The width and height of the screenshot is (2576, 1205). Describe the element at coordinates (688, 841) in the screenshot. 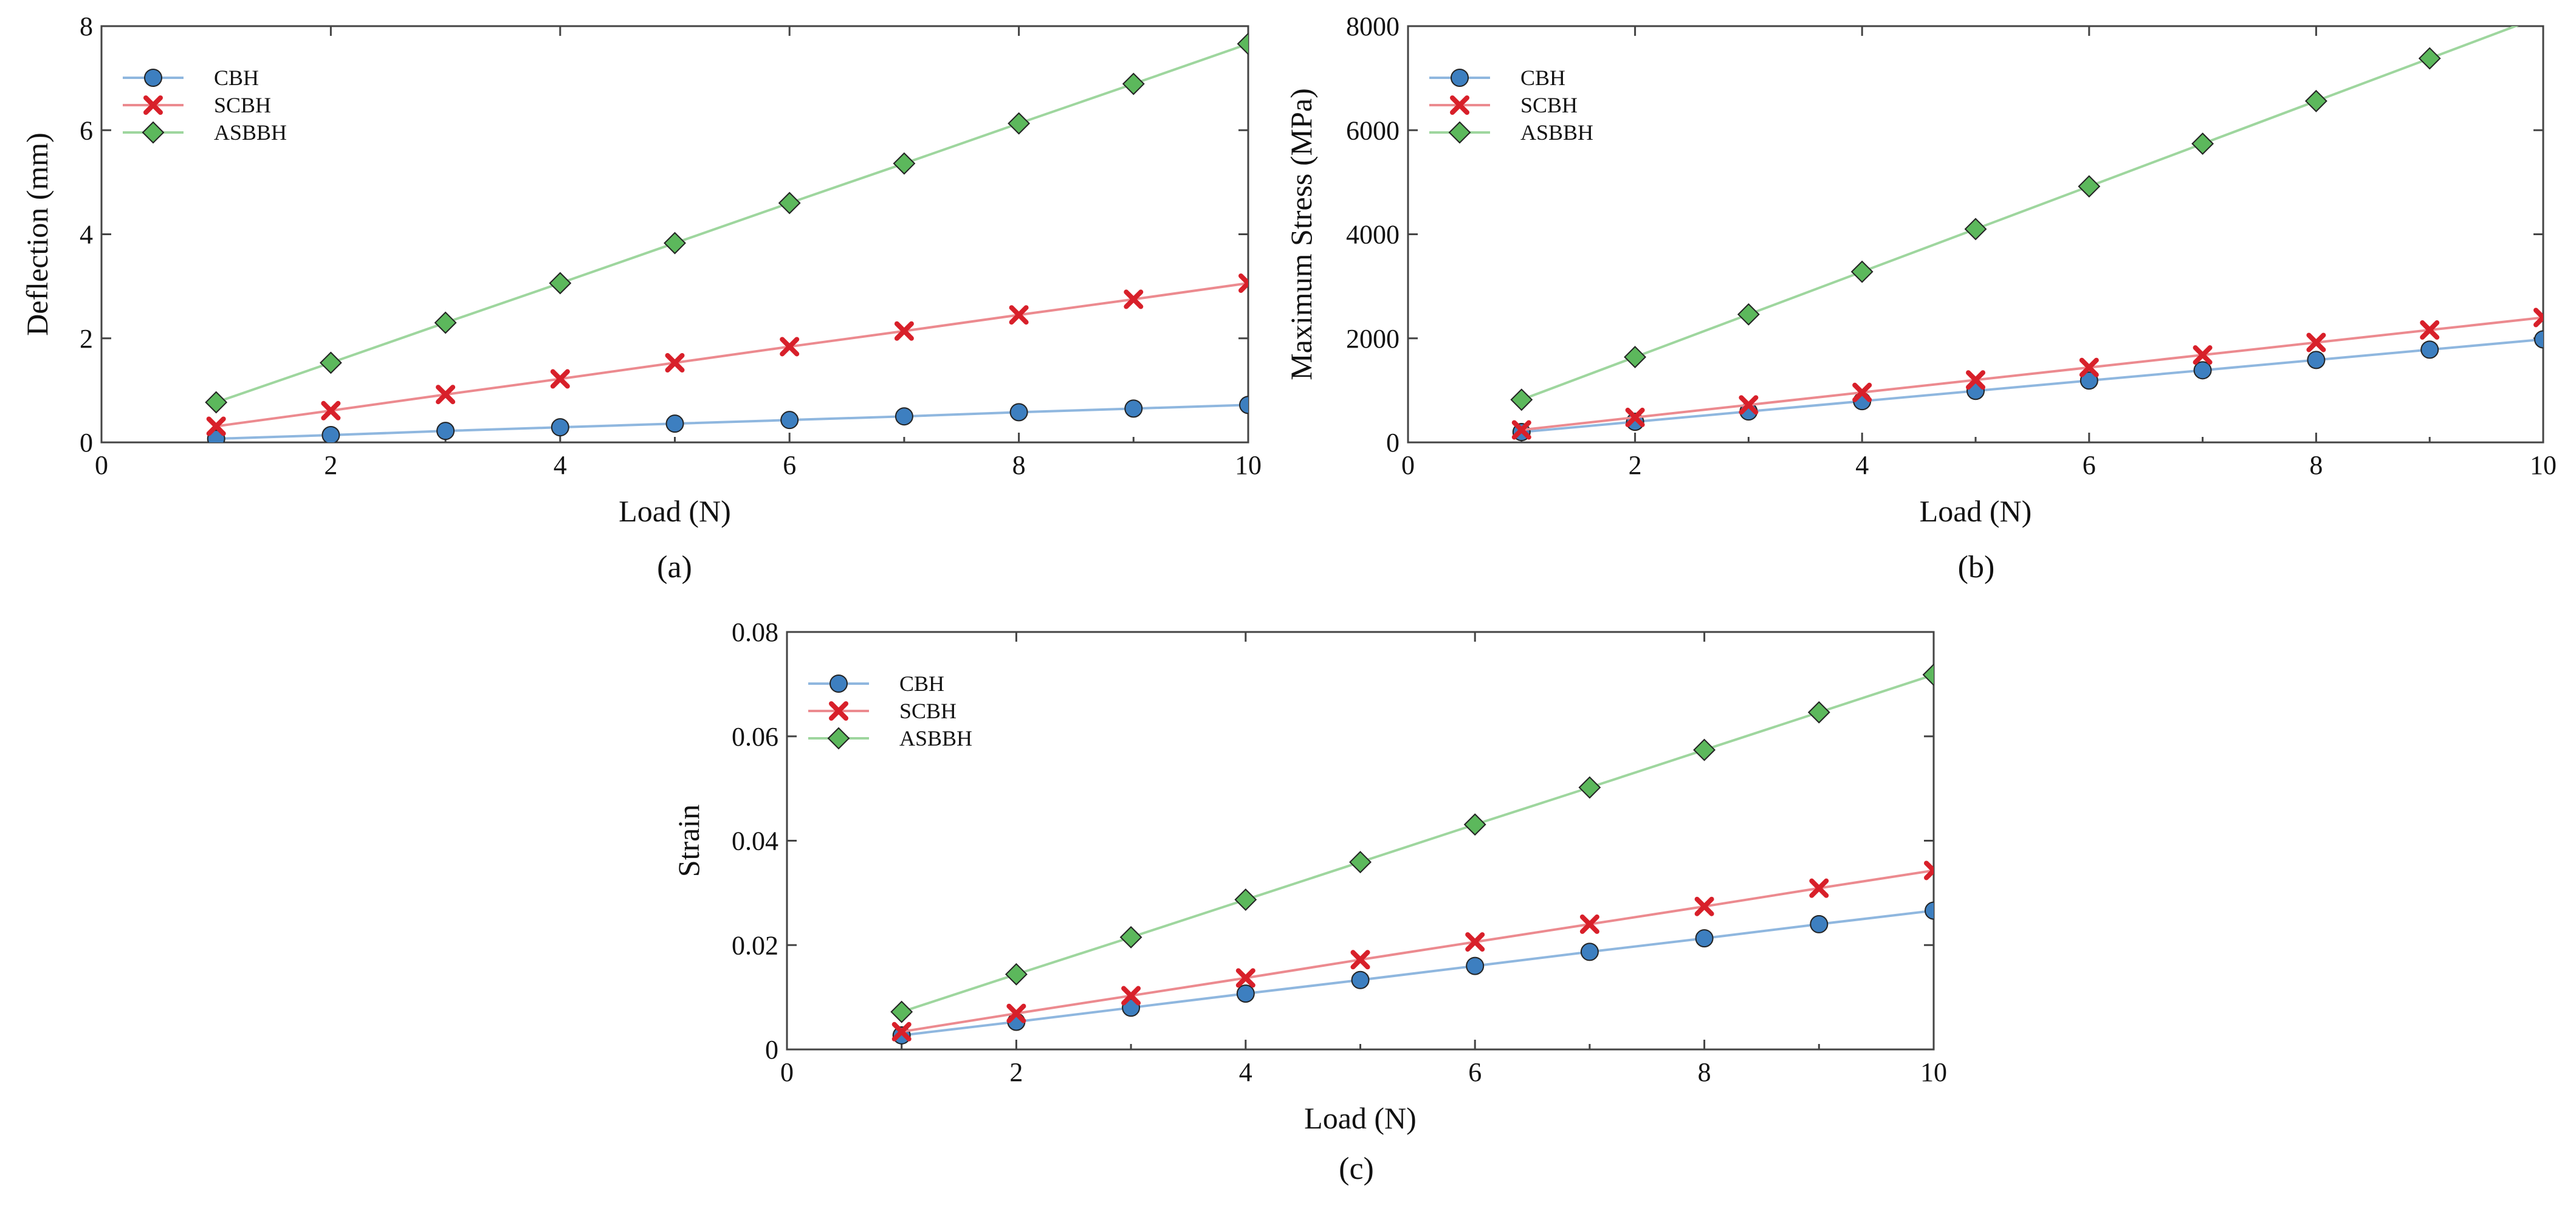

I see `chart-c-ylabel: Strain` at that location.